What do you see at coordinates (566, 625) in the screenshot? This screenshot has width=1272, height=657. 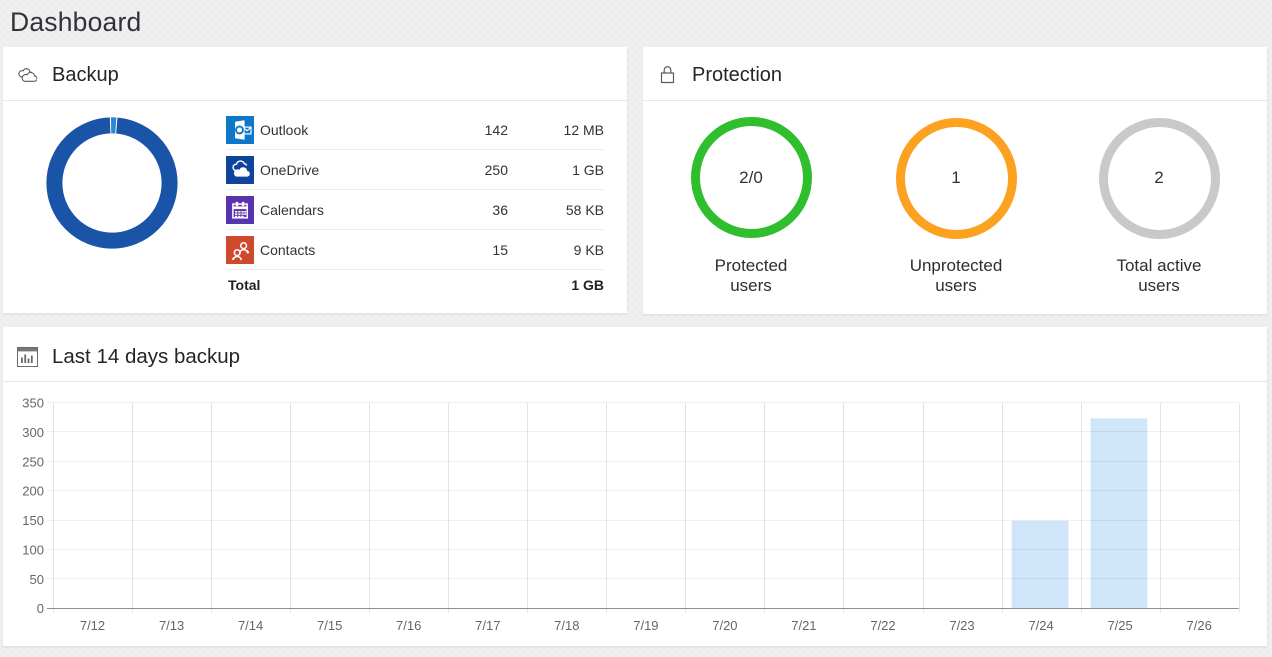 I see `svg-text: 7/18` at bounding box center [566, 625].